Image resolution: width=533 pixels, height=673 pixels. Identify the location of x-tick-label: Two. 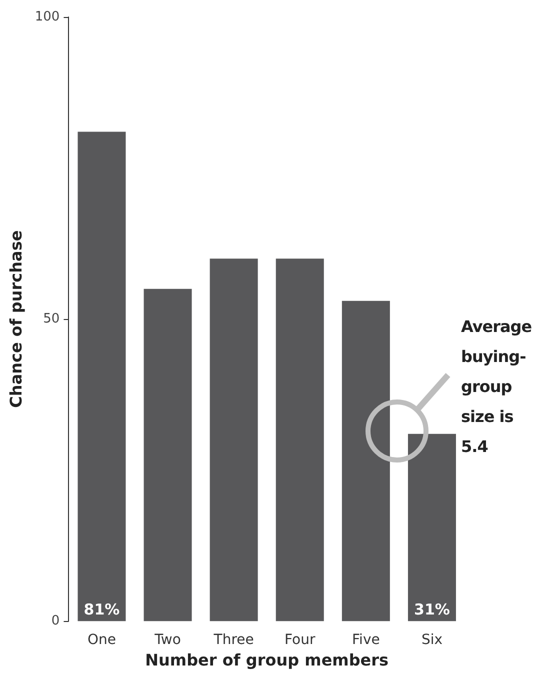
(167, 640).